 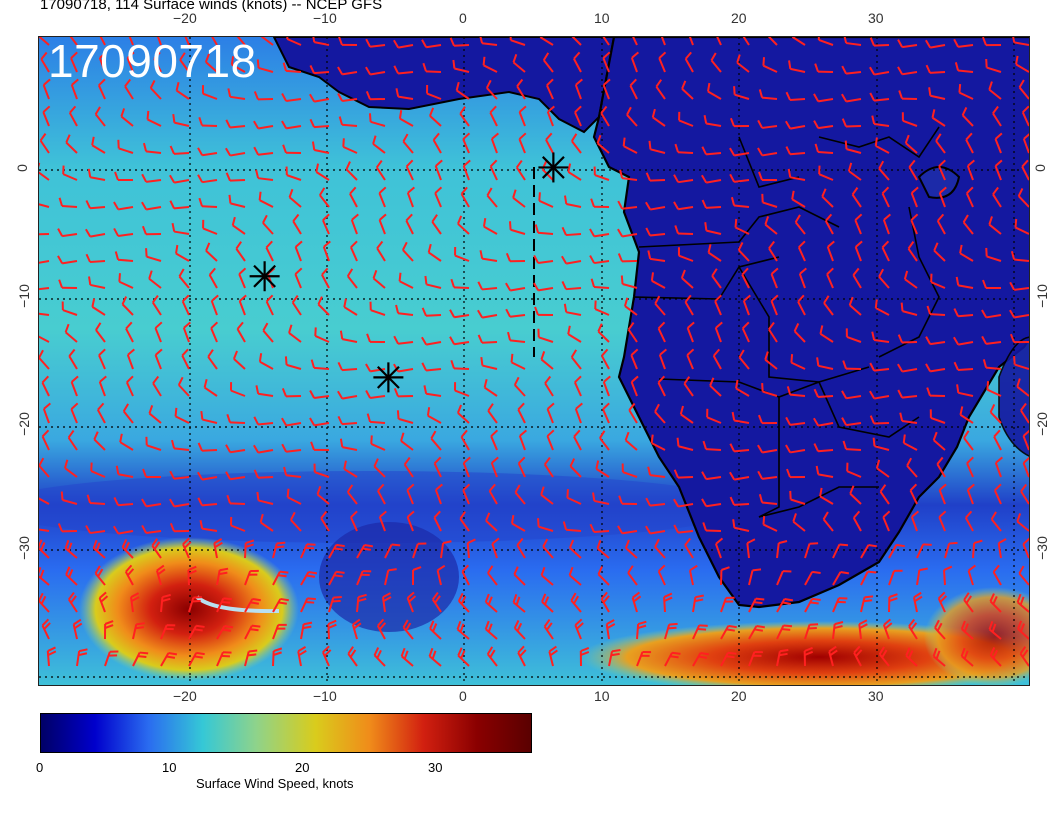 What do you see at coordinates (939, 182) in the screenshot?
I see `lake-victoria` at bounding box center [939, 182].